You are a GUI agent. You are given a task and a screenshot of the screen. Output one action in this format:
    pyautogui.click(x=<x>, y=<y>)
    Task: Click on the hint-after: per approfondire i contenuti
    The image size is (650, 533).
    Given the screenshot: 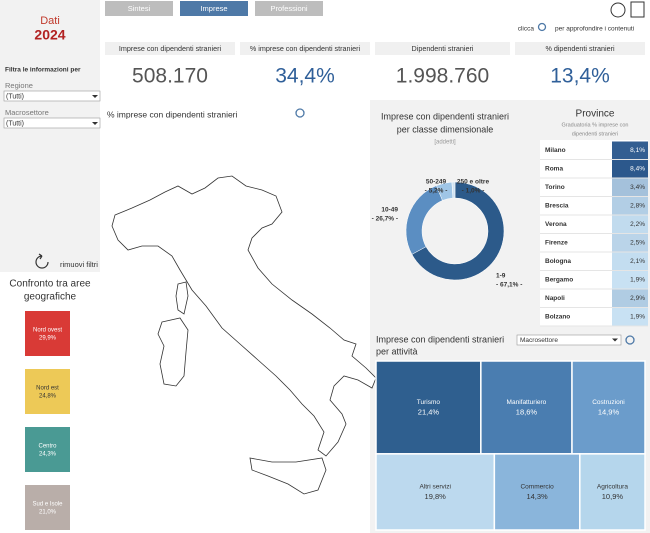 What is the action you would take?
    pyautogui.click(x=594, y=29)
    